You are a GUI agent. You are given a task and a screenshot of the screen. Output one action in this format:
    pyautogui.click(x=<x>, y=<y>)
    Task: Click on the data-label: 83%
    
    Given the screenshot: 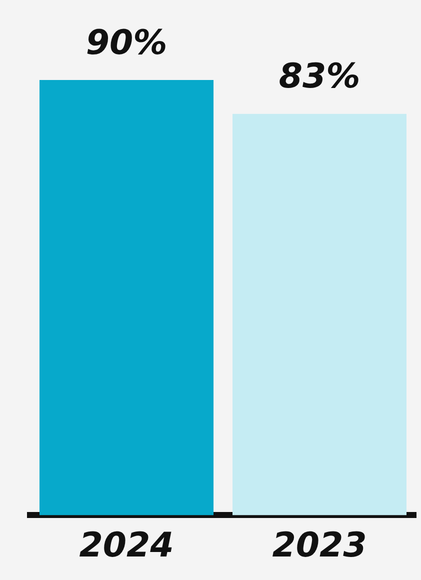 What is the action you would take?
    pyautogui.click(x=319, y=76)
    